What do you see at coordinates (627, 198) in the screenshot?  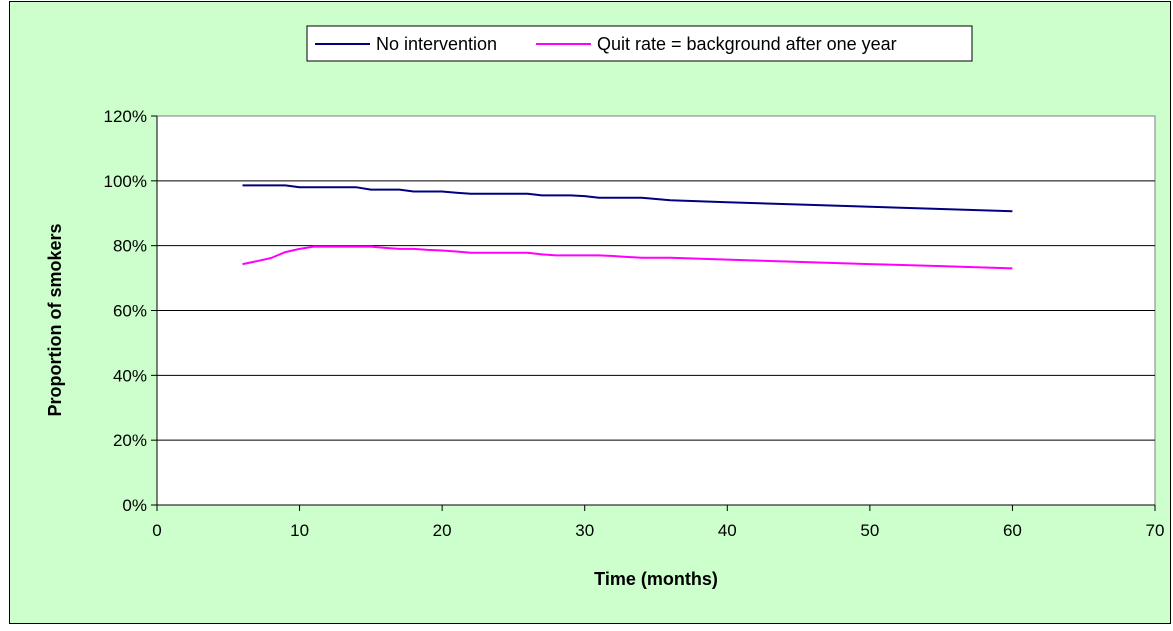 I see `series-line-no-intervention` at bounding box center [627, 198].